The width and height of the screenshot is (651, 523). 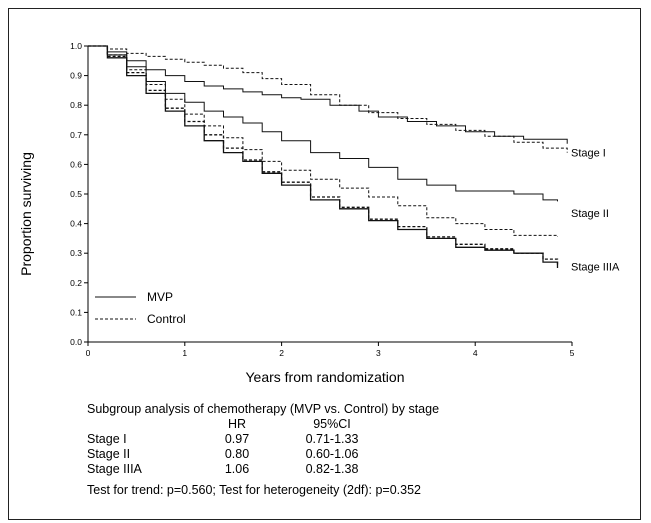 What do you see at coordinates (107, 439) in the screenshot?
I see `table-cell-stage: Stage I` at bounding box center [107, 439].